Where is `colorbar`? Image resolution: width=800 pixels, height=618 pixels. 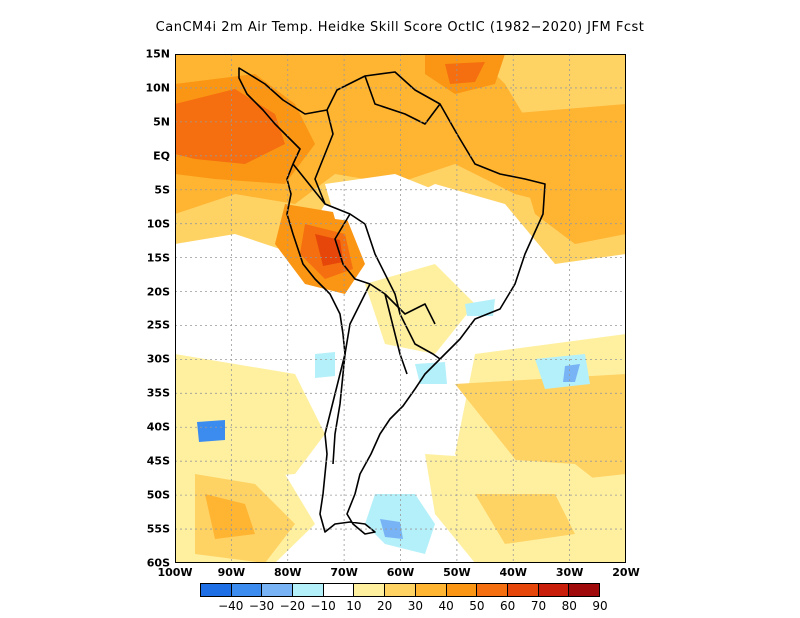 colorbar is located at coordinates (400, 590).